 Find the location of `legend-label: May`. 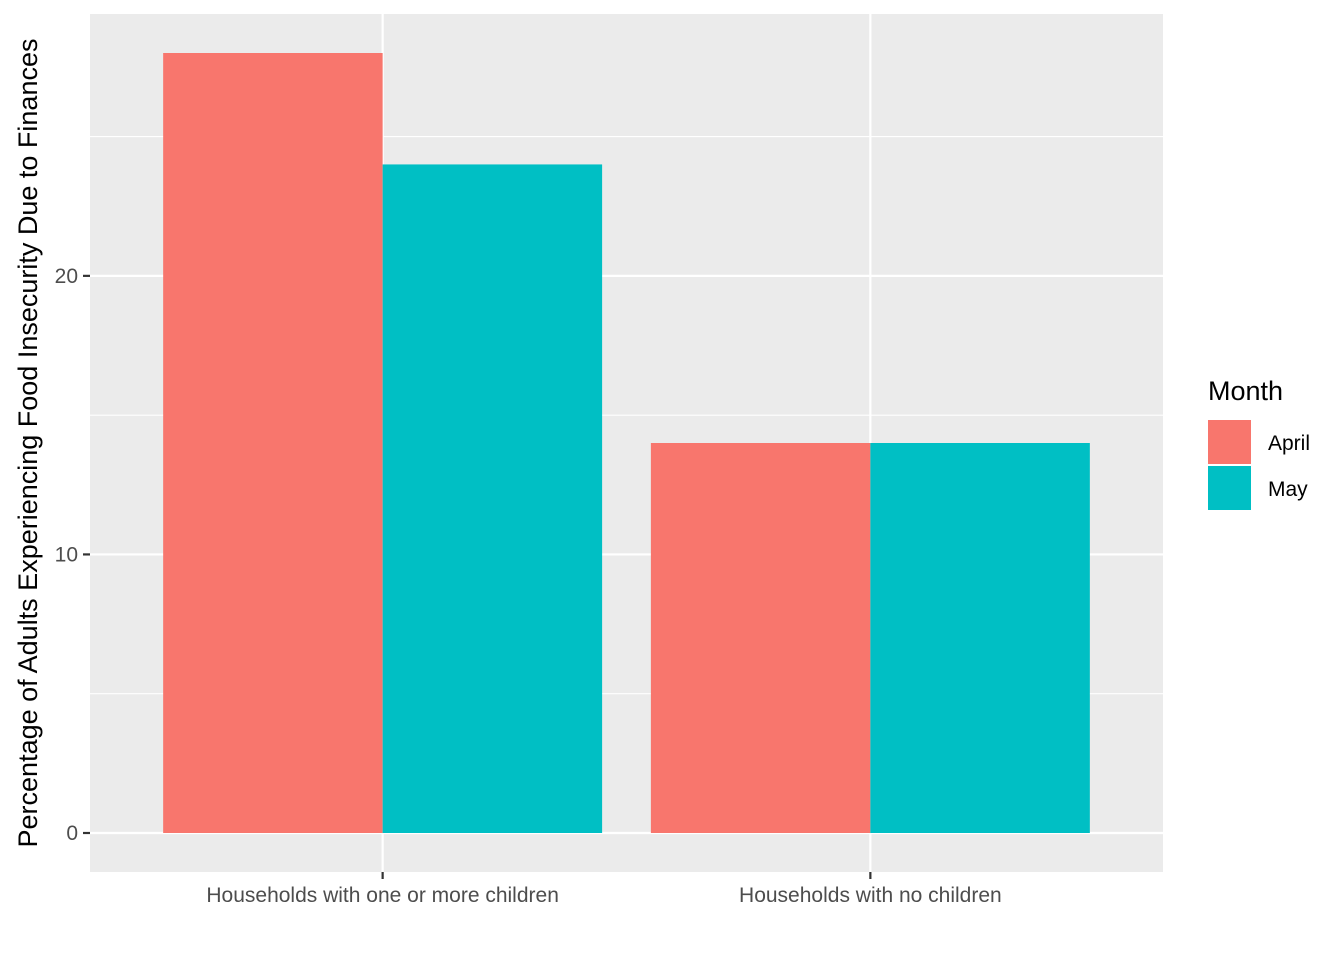

legend-label: May is located at coordinates (1288, 489).